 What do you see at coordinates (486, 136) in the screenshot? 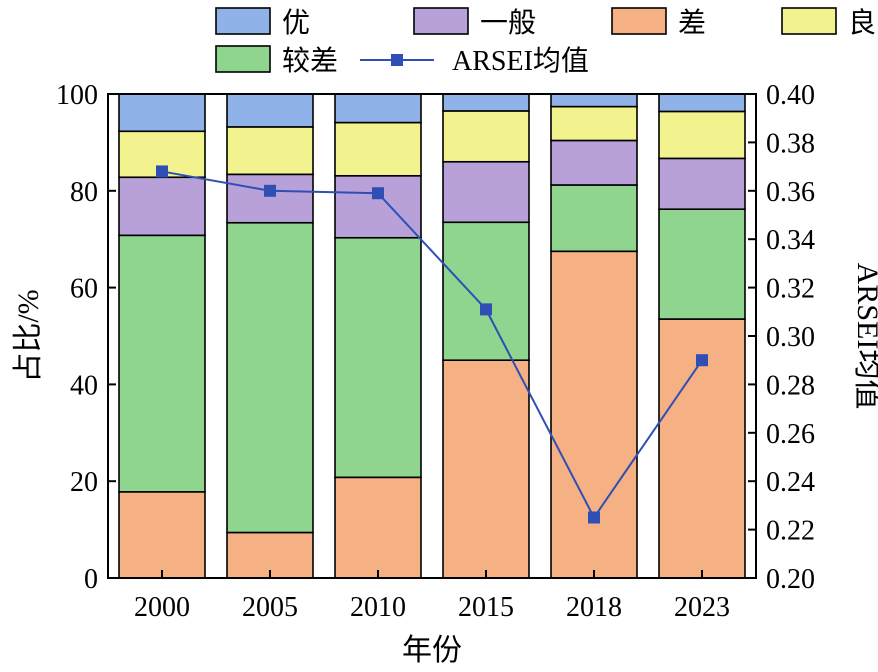
I see `bar-segment-2015-良` at bounding box center [486, 136].